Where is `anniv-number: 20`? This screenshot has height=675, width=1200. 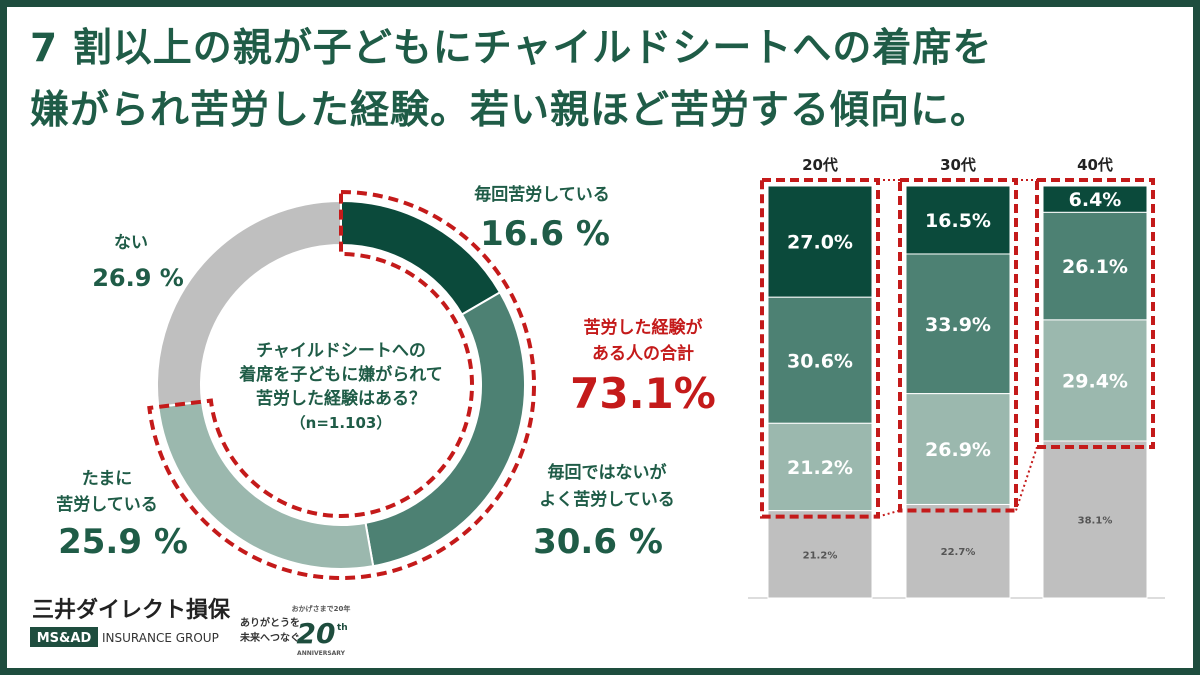 anniv-number: 20 is located at coordinates (316, 633).